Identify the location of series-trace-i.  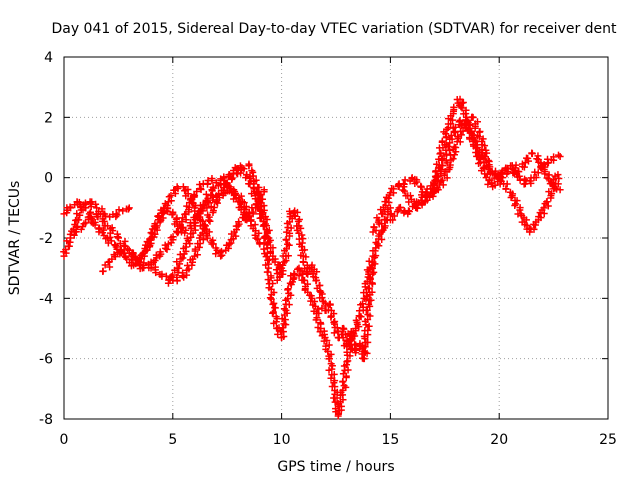
(466, 165).